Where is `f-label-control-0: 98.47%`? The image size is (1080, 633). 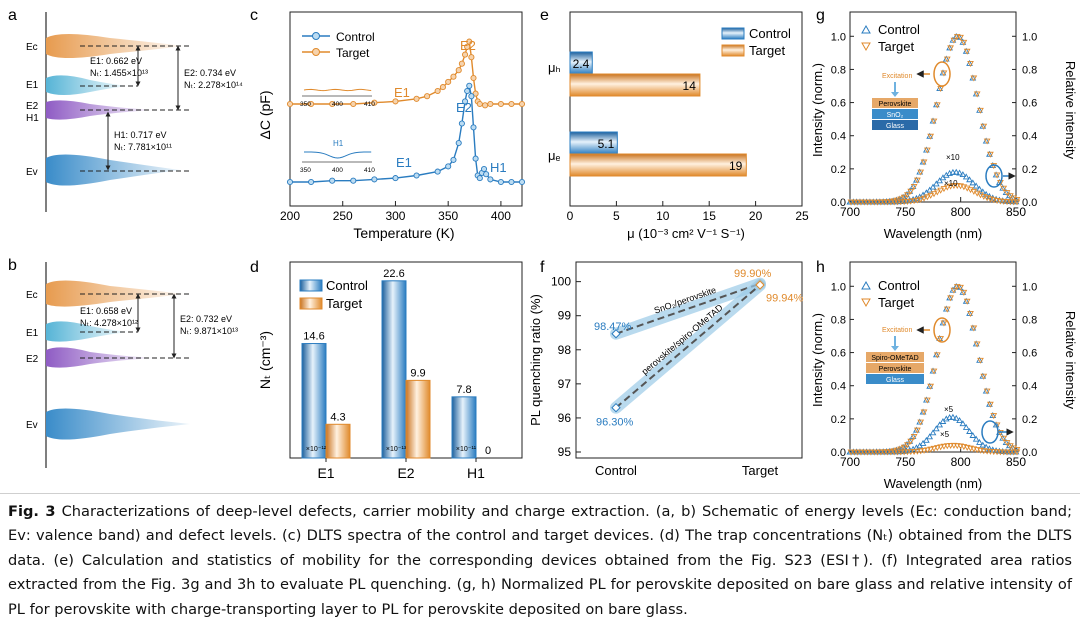 f-label-control-0: 98.47% is located at coordinates (613, 327).